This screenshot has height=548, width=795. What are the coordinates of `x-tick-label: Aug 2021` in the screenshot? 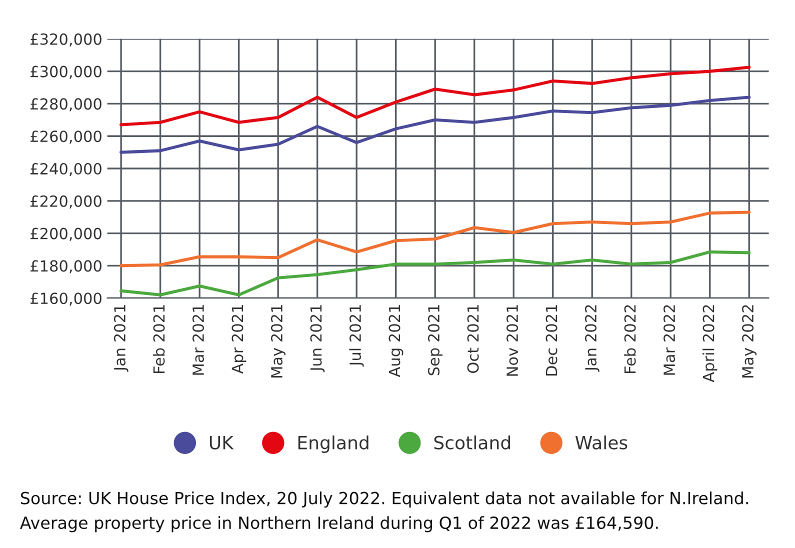 It's located at (396, 341).